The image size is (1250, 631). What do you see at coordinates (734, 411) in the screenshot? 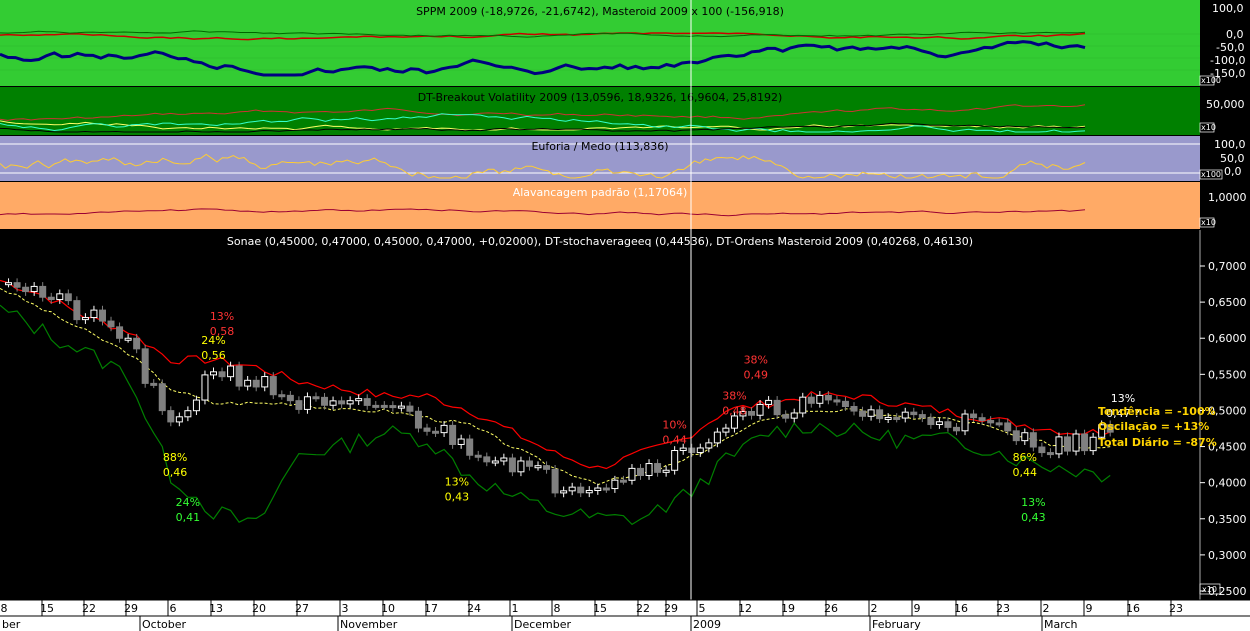
I see `annotation-price: 0,48` at bounding box center [734, 411].